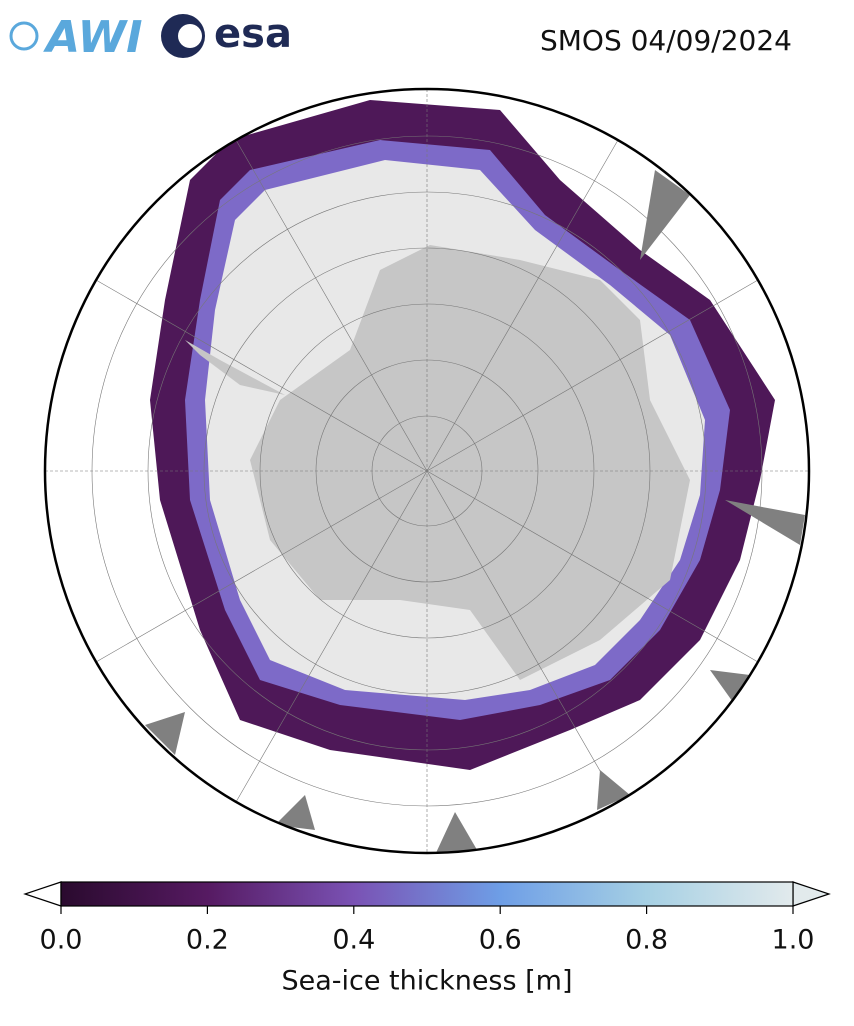 This screenshot has height=1026, width=854. What do you see at coordinates (811, 894) in the screenshot?
I see `colorbar-extend-high` at bounding box center [811, 894].